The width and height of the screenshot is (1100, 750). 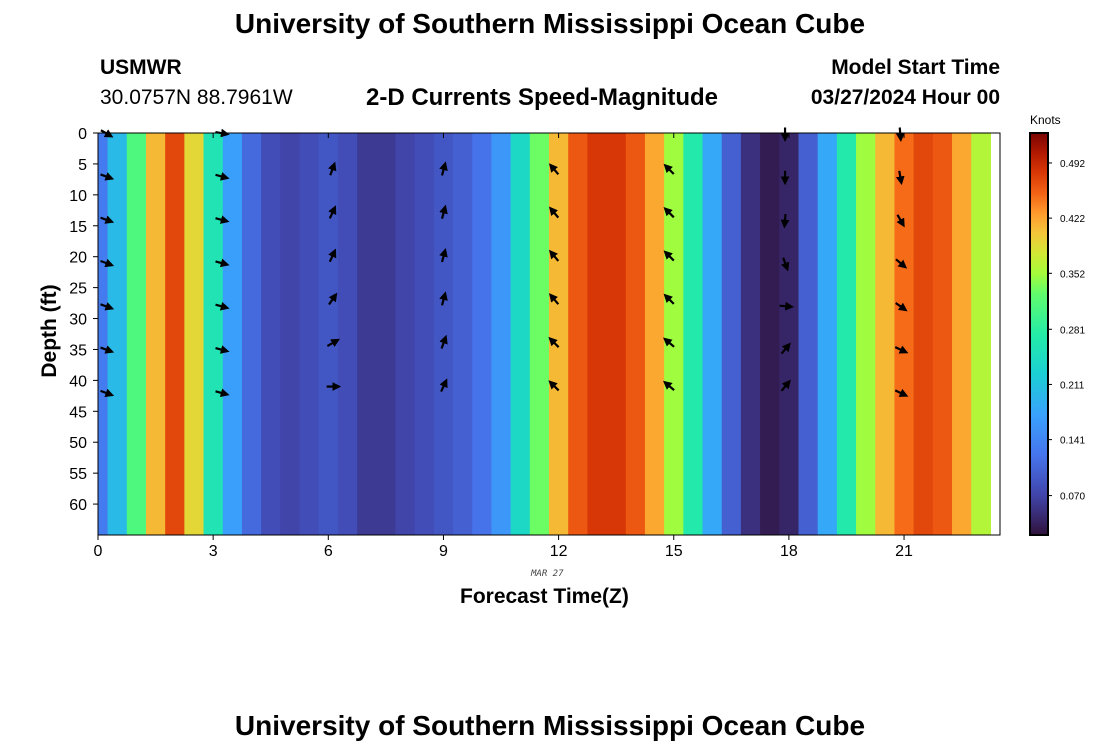 I want to click on colorbar-ticks: 0.070 0.141 0.211 0.281 0.352 0.422 0.492, so click(x=1066, y=331).